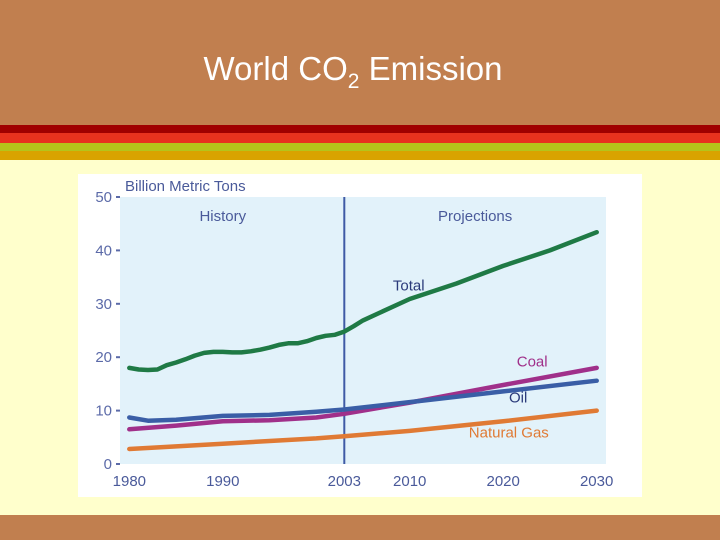 The image size is (720, 540). Describe the element at coordinates (360, 138) in the screenshot. I see `stripe-red` at that location.